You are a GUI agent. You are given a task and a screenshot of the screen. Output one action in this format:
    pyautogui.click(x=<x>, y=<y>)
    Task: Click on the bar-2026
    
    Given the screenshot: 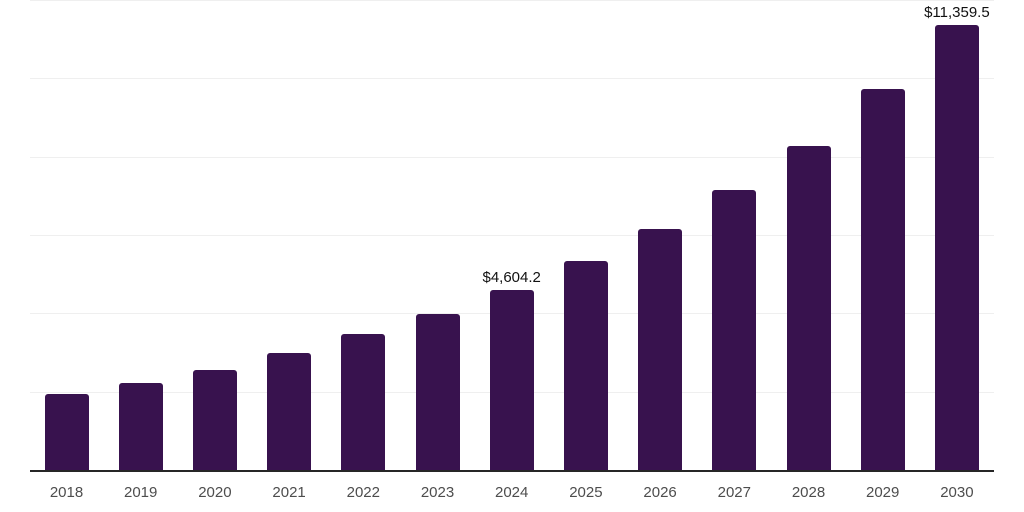 What is the action you would take?
    pyautogui.click(x=660, y=349)
    